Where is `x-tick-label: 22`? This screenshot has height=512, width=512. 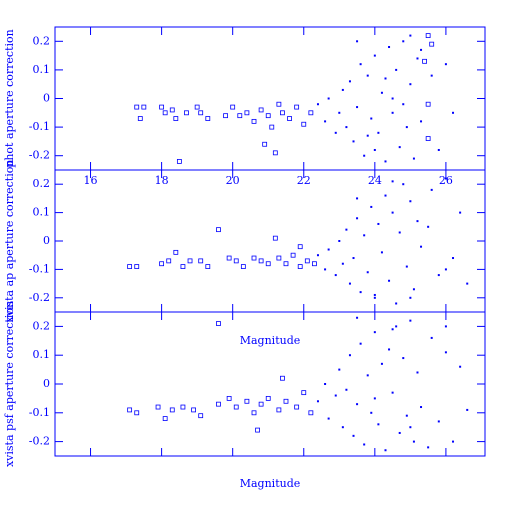
x-tick-label: 22 is located at coordinates (304, 180).